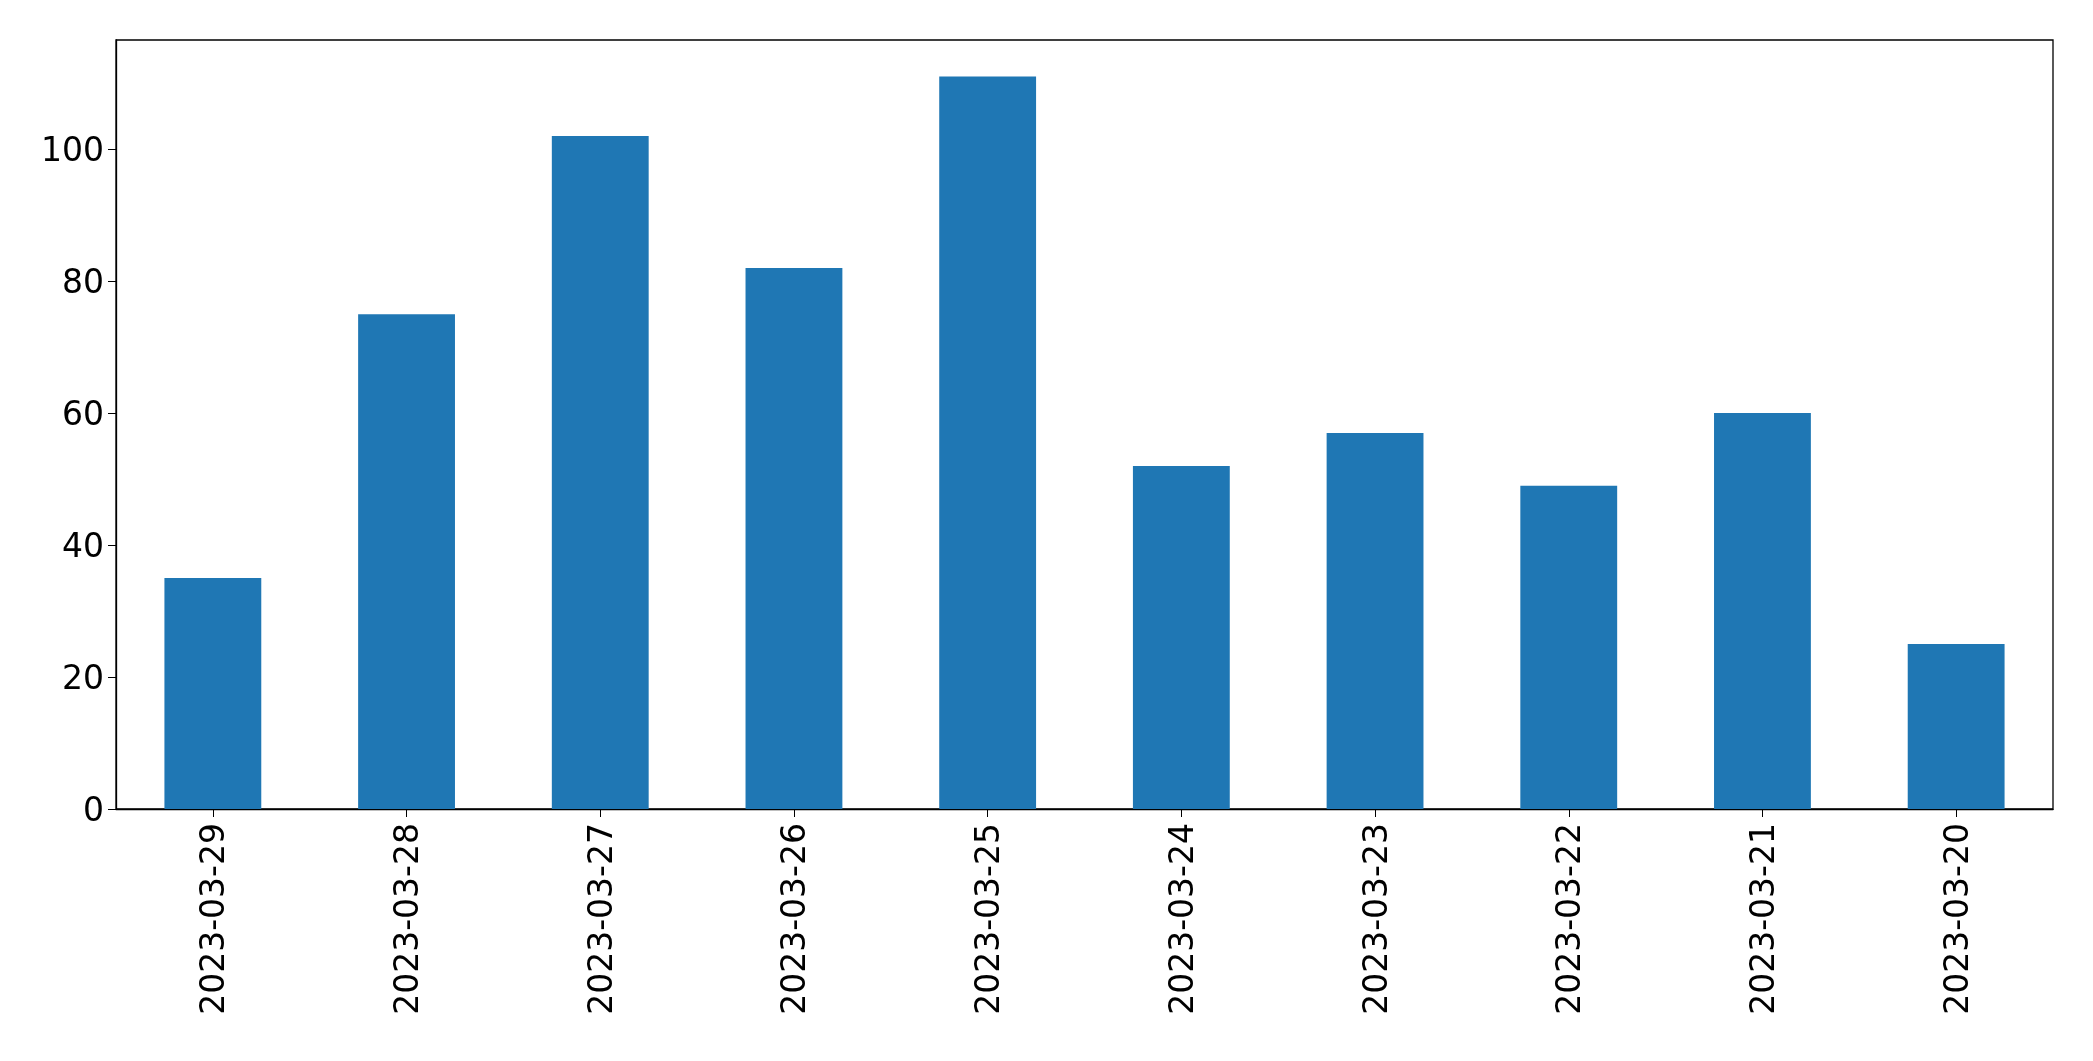 The height and width of the screenshot is (1061, 2093). What do you see at coordinates (1569, 919) in the screenshot?
I see `x-tick-label: 2023-03-22` at bounding box center [1569, 919].